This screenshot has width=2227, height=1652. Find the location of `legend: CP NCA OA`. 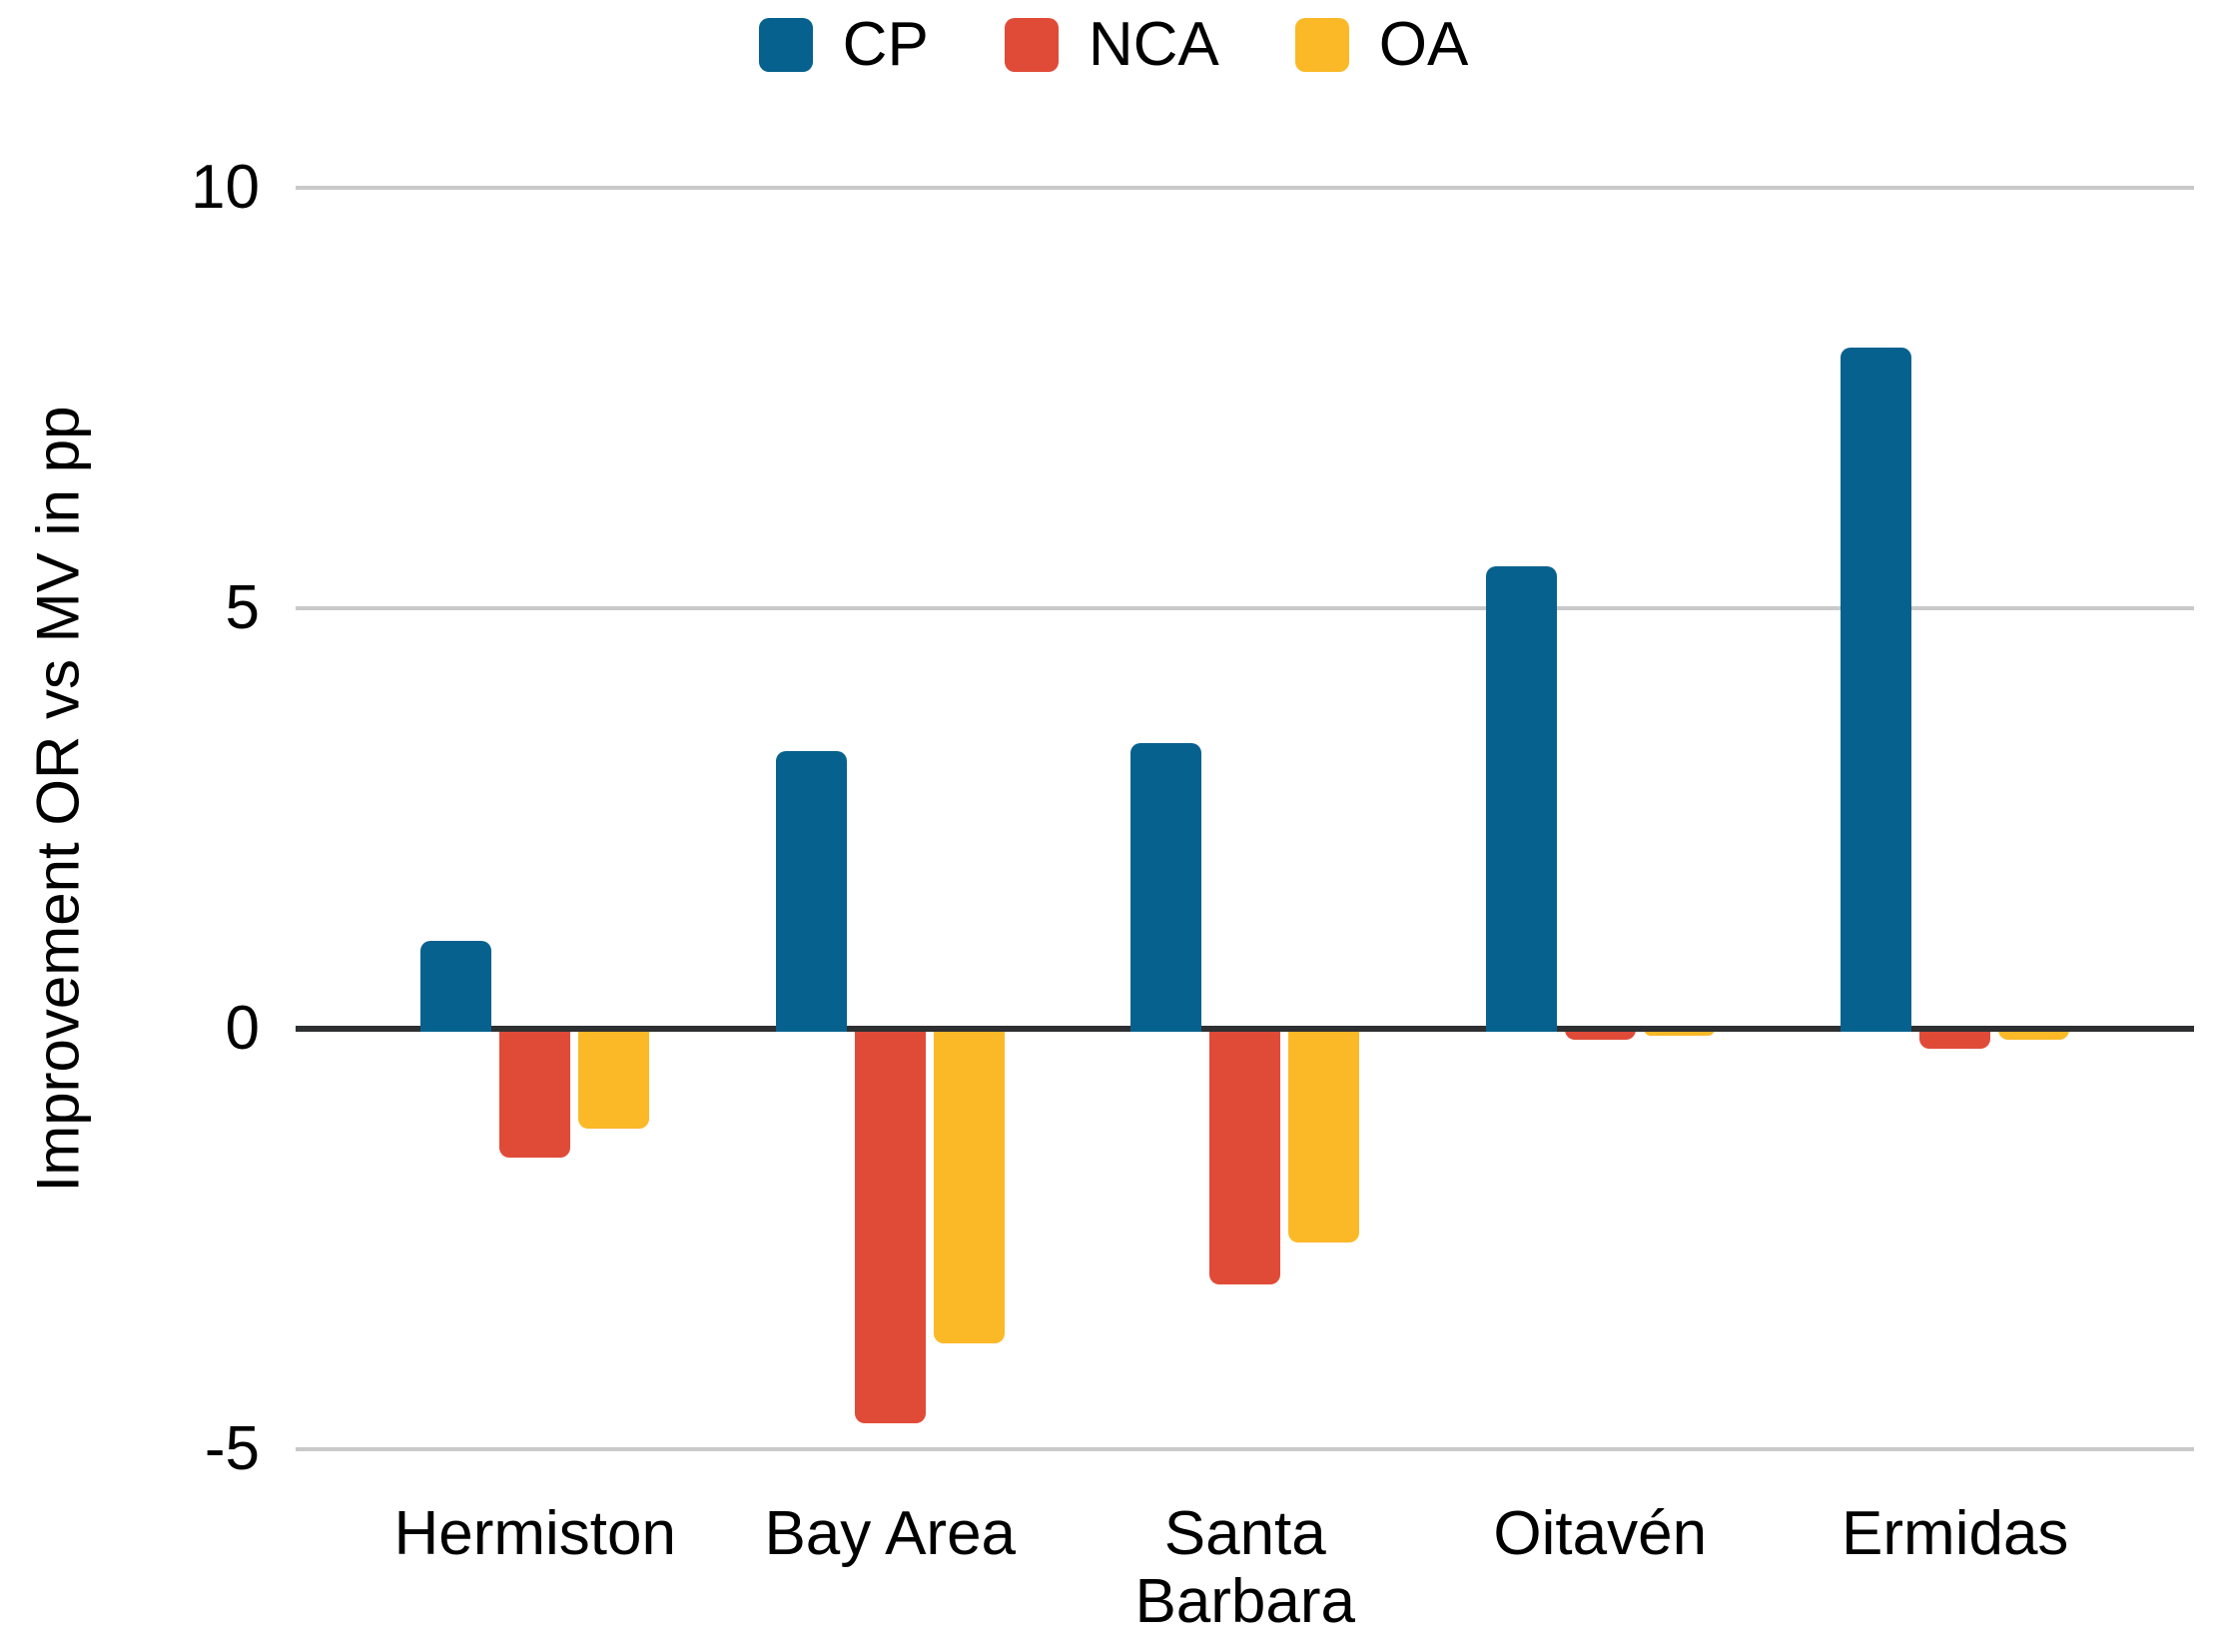

legend: CP NCA OA is located at coordinates (1113, 45).